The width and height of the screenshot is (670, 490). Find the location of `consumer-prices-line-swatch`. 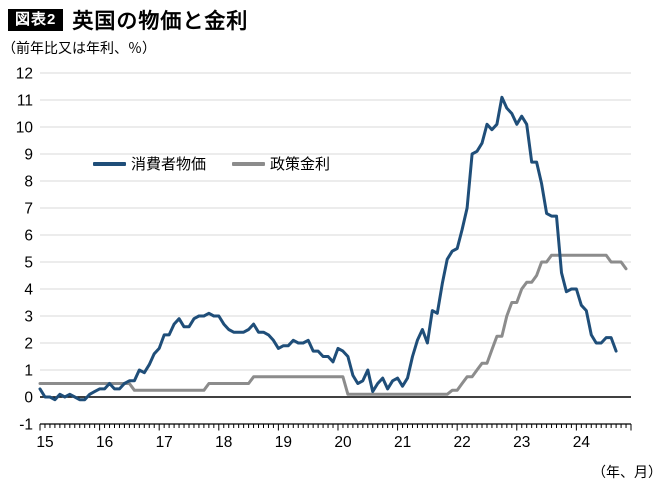

consumer-prices-line-swatch is located at coordinates (109, 163).